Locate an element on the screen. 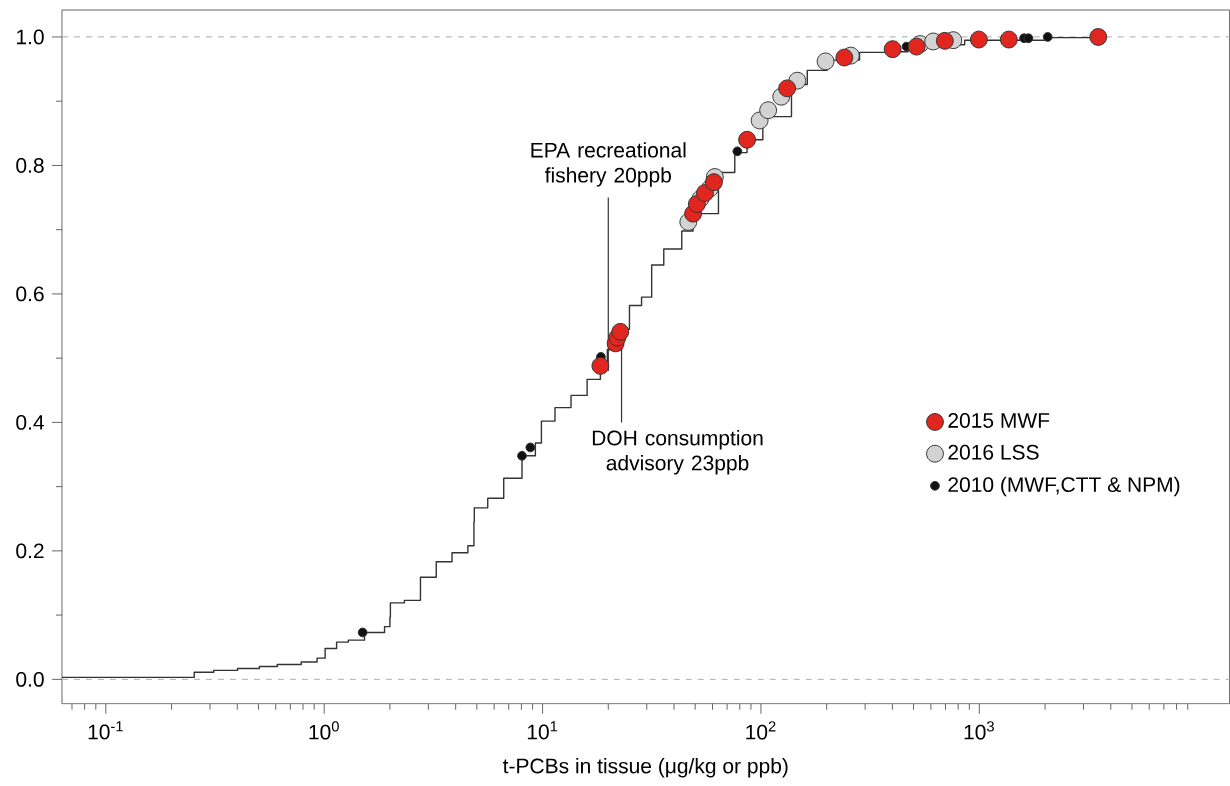 This screenshot has height=786, width=1230. x-tick-label: 10$^{0}$ is located at coordinates (324, 730).